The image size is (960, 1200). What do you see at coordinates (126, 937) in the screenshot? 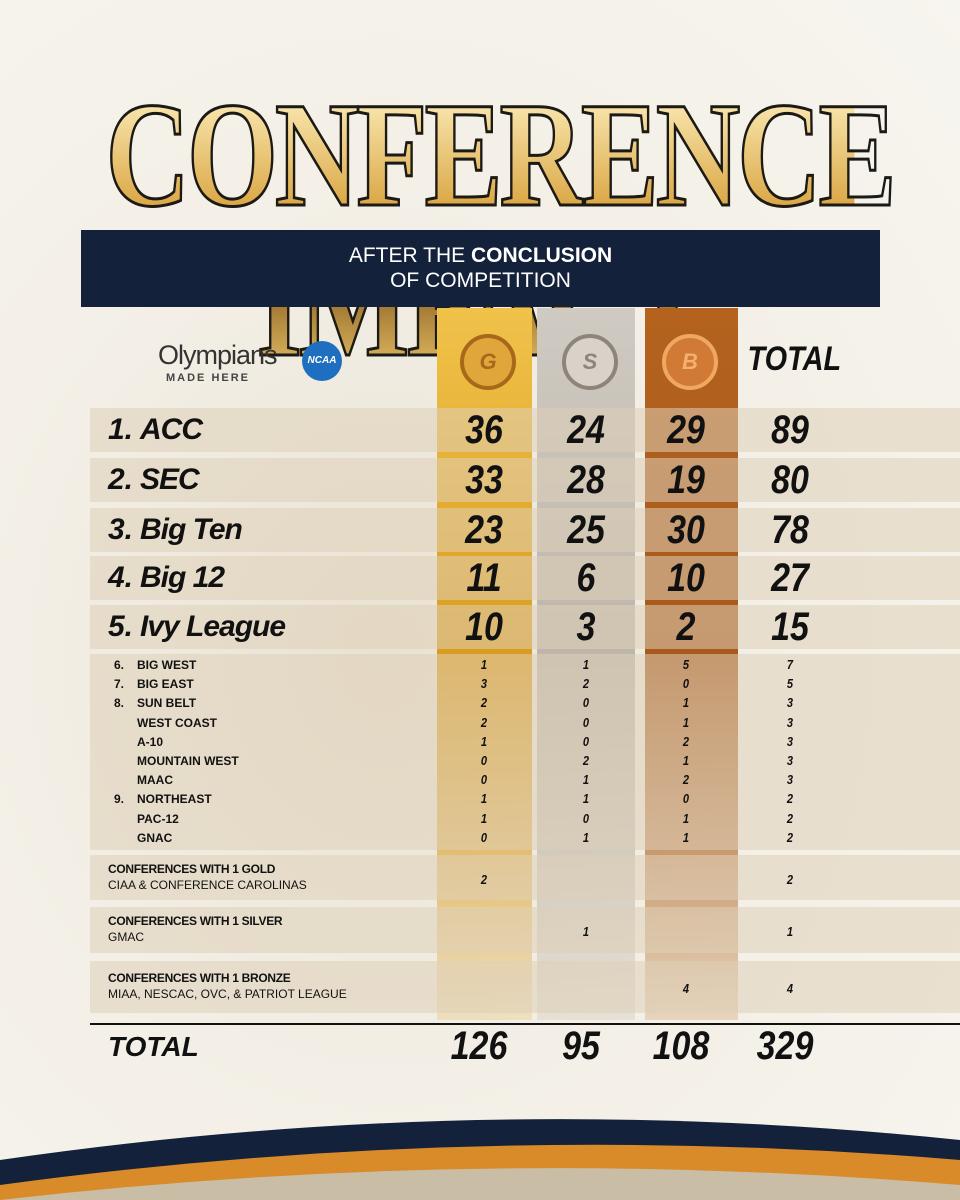
I see `group-members: GMAC` at bounding box center [126, 937].